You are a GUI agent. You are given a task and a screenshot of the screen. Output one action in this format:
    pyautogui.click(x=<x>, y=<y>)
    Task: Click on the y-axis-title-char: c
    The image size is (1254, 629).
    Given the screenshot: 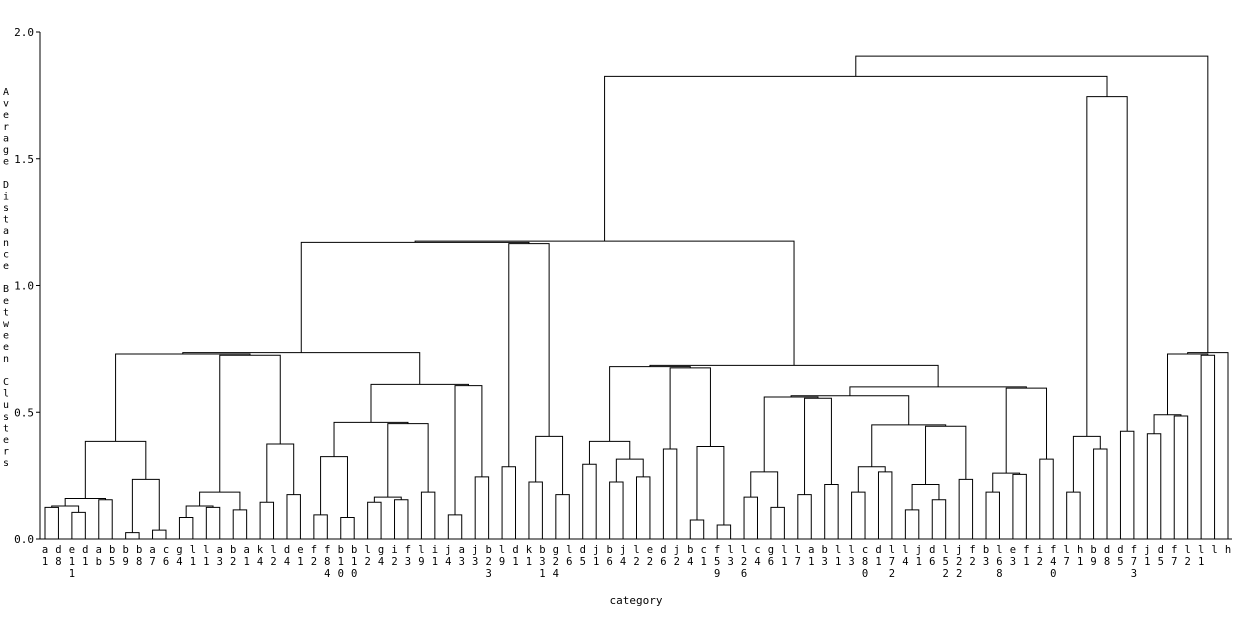 What is the action you would take?
    pyautogui.click(x=6, y=254)
    